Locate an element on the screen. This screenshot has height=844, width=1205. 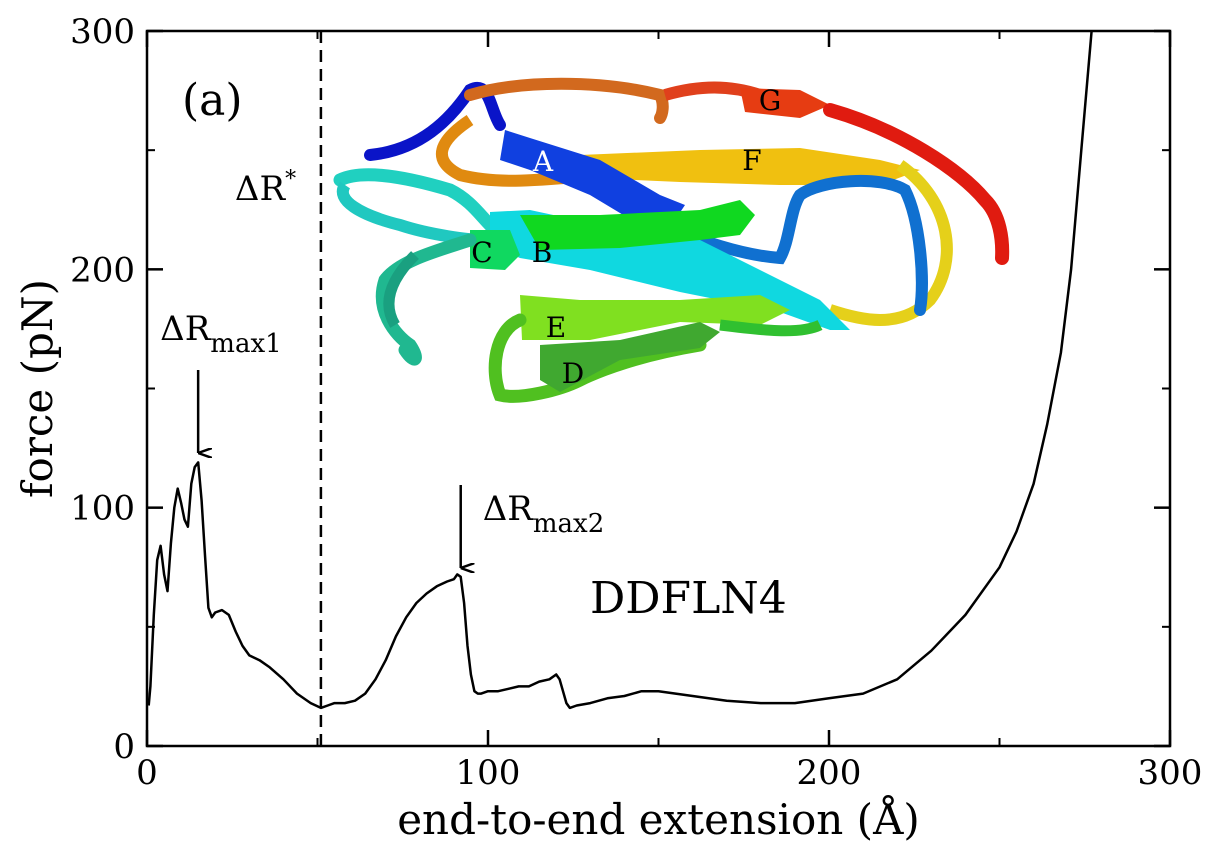
strand-label-b: B is located at coordinates (542, 252).